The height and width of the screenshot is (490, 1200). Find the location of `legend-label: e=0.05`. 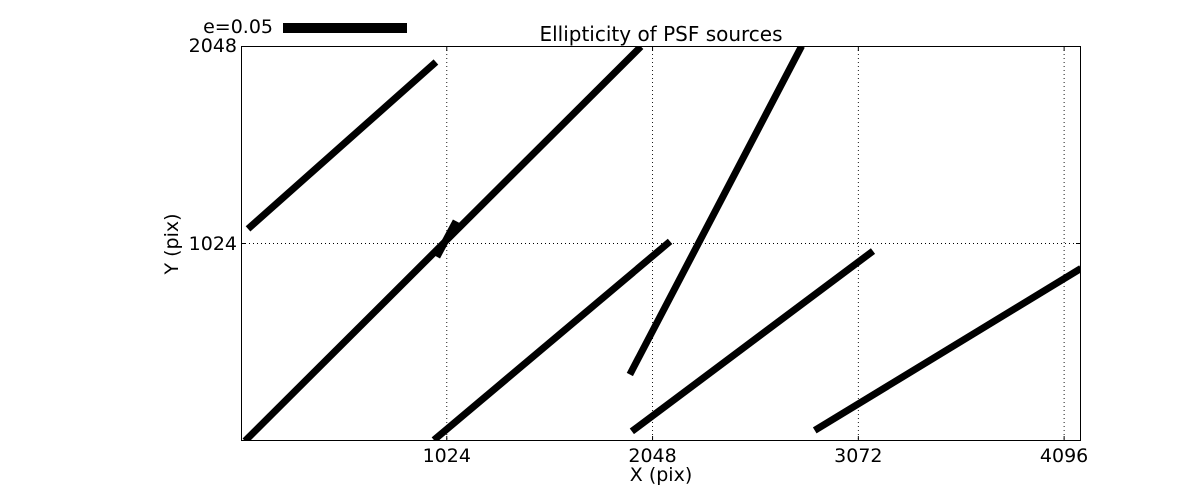

legend-label: e=0.05 is located at coordinates (238, 27).